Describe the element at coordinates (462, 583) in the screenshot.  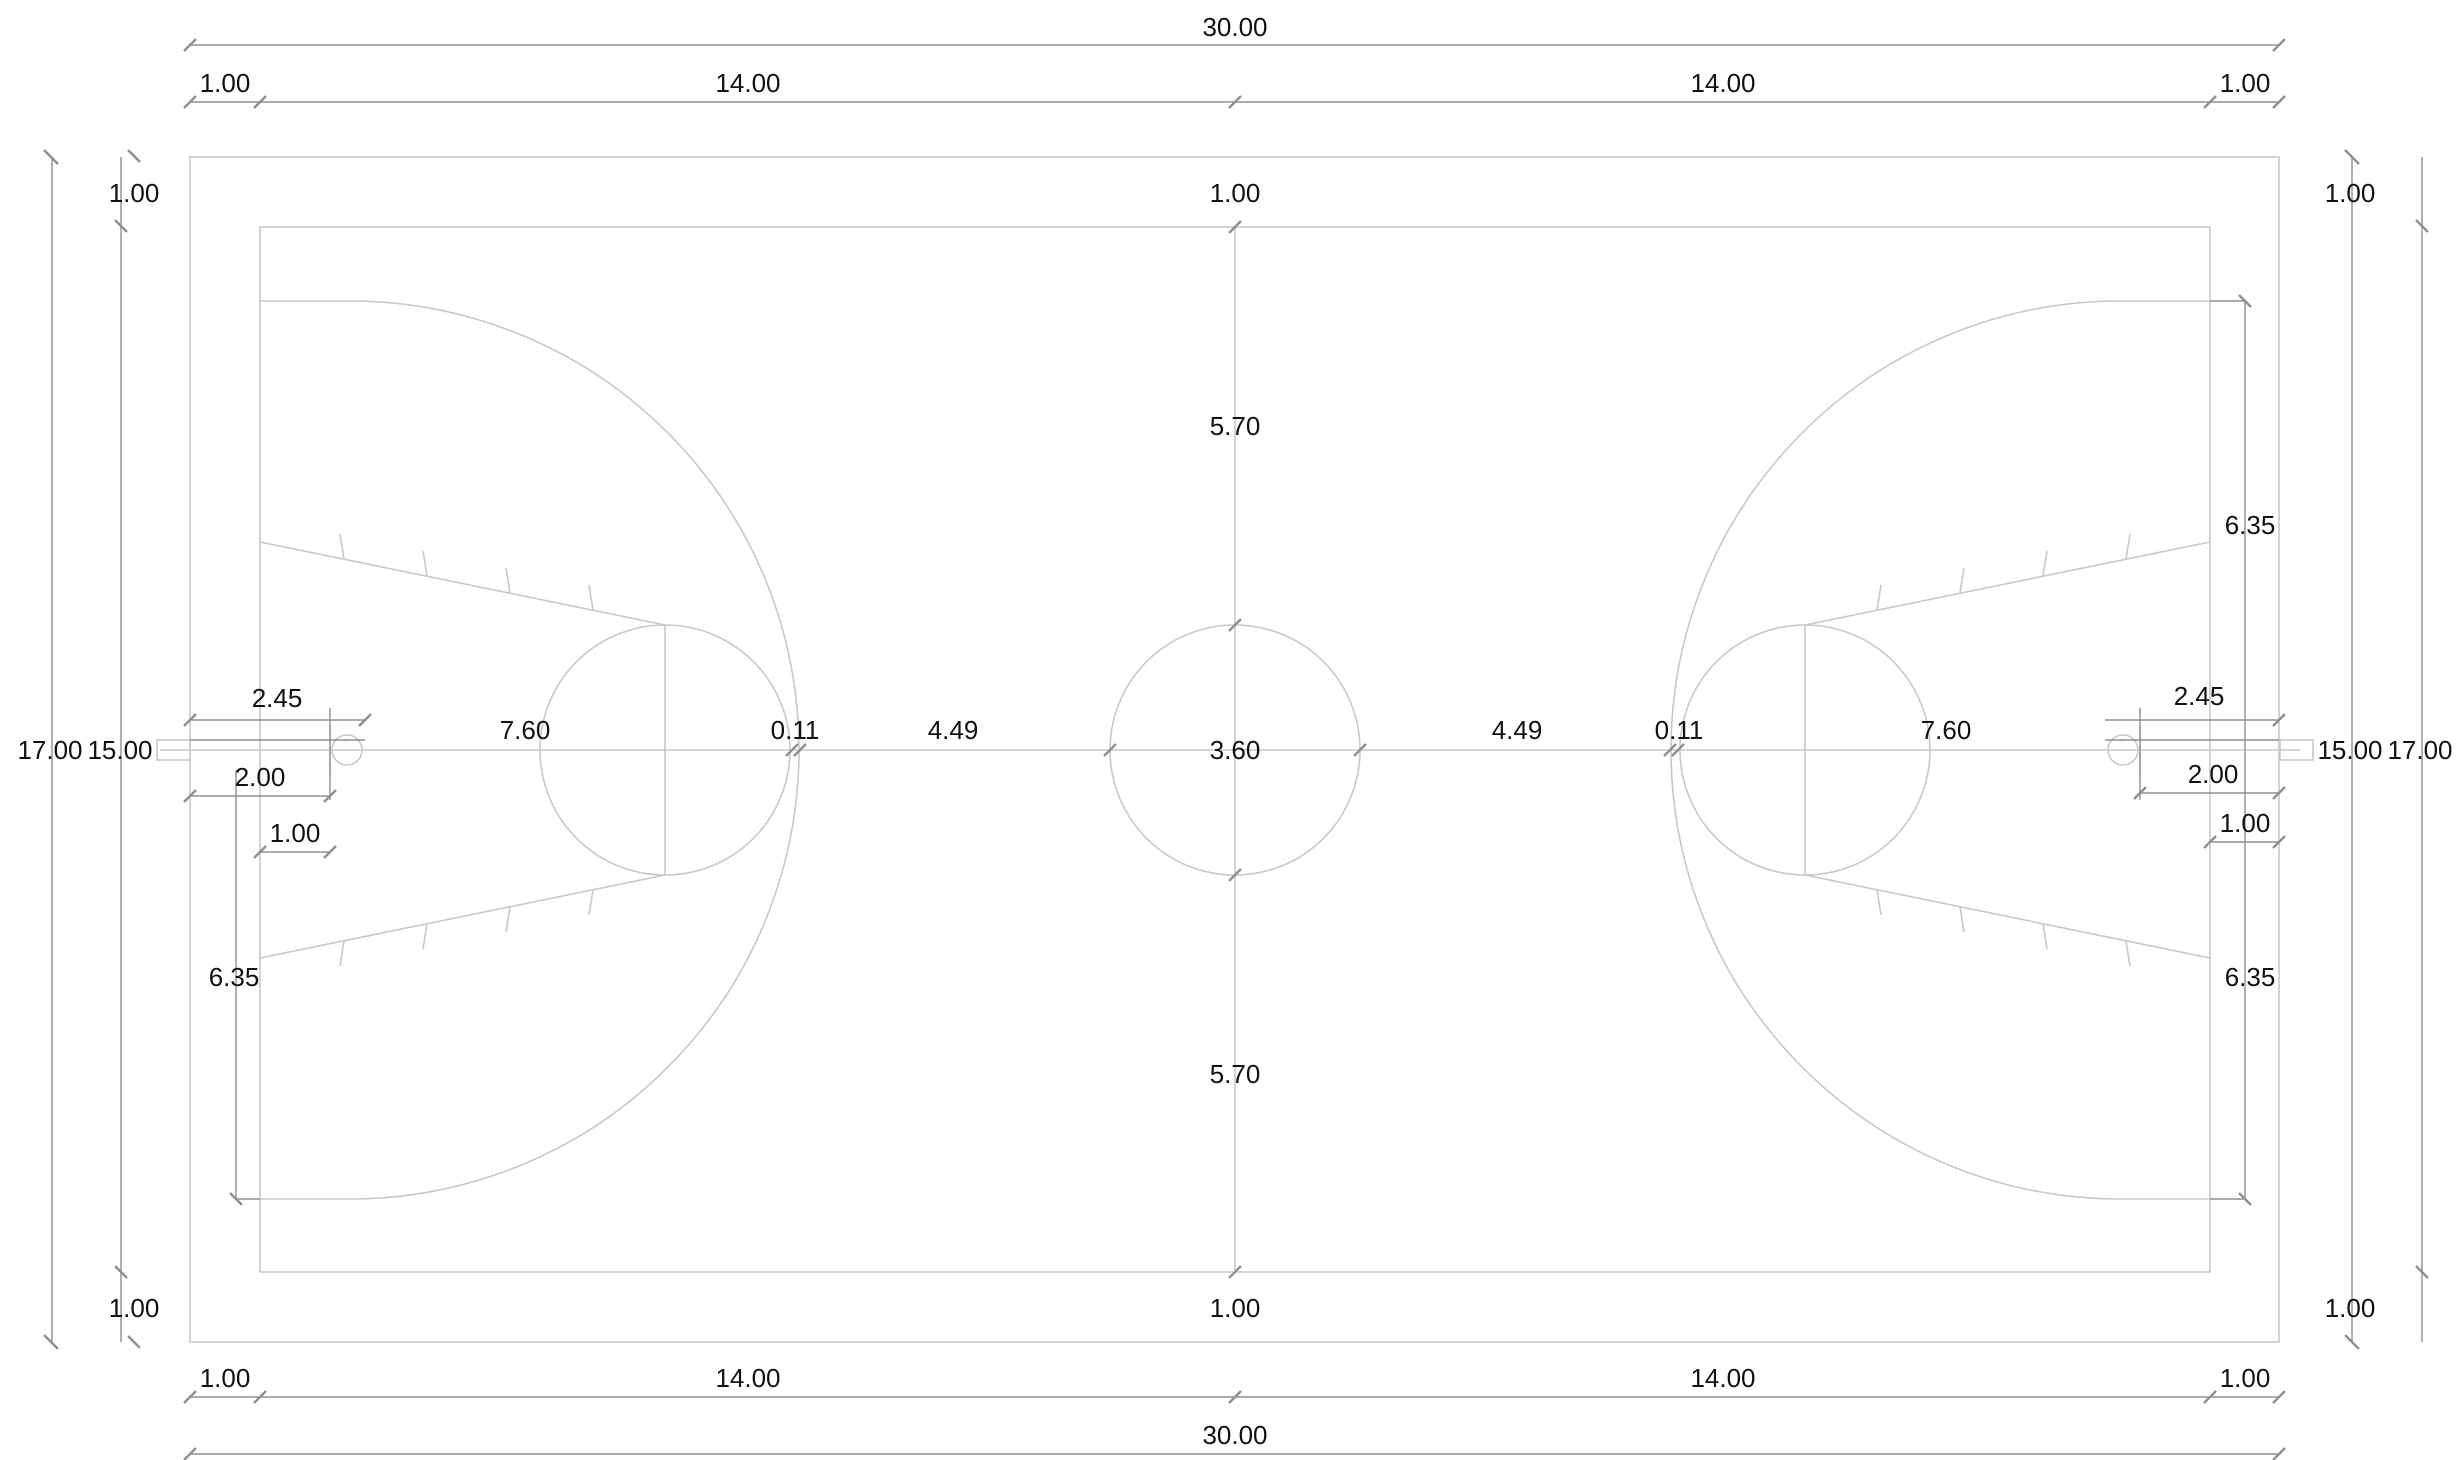
I see `lane-line-left-top` at that location.